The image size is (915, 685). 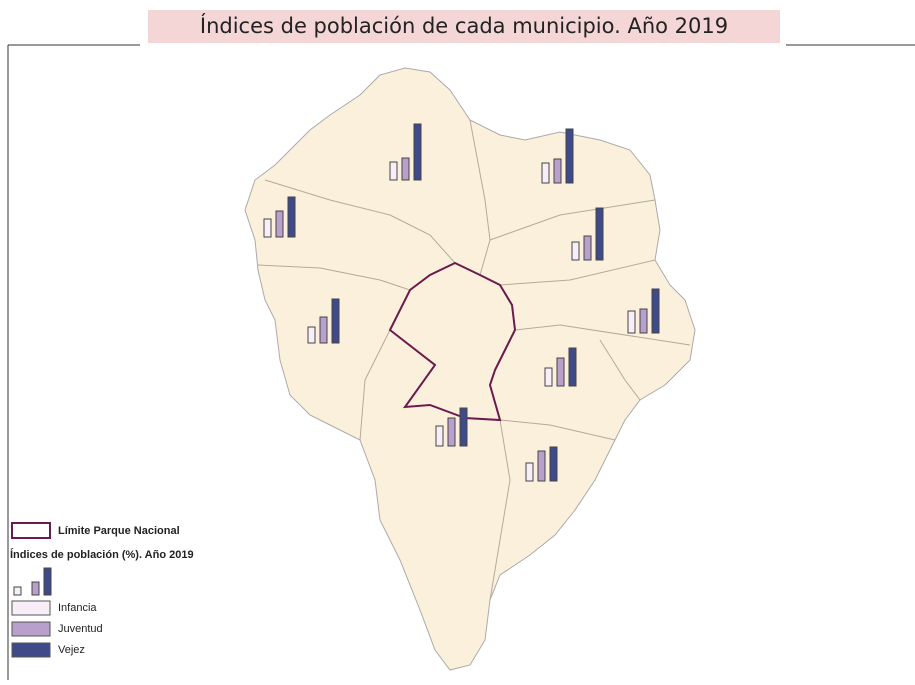 What do you see at coordinates (71, 650) in the screenshot?
I see `legend-label: Vejez` at bounding box center [71, 650].